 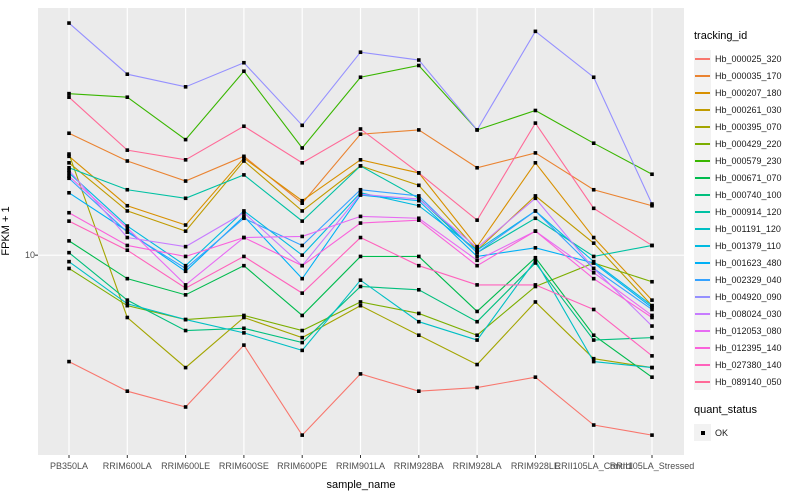 I want to click on legend-item-label: Hb_000579_230, so click(x=748, y=160).